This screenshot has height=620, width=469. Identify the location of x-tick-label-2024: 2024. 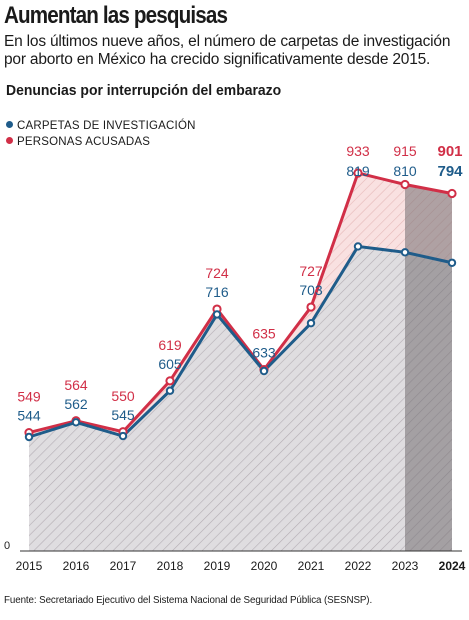
(452, 566).